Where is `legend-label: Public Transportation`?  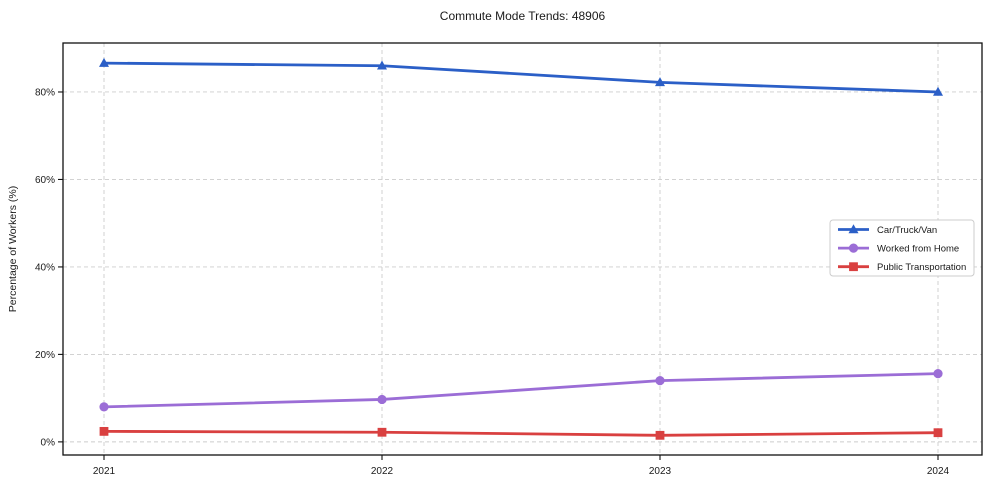 legend-label: Public Transportation is located at coordinates (921, 267).